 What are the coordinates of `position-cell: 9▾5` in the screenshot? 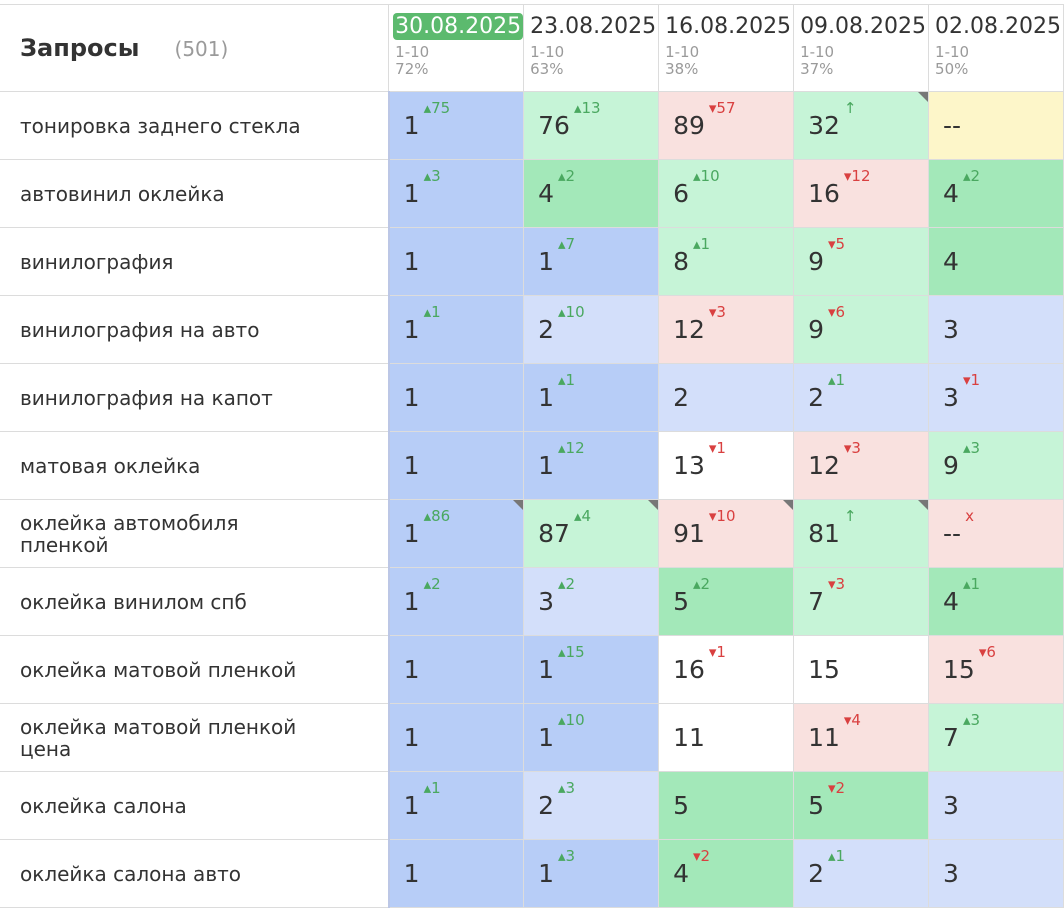 It's located at (861, 261).